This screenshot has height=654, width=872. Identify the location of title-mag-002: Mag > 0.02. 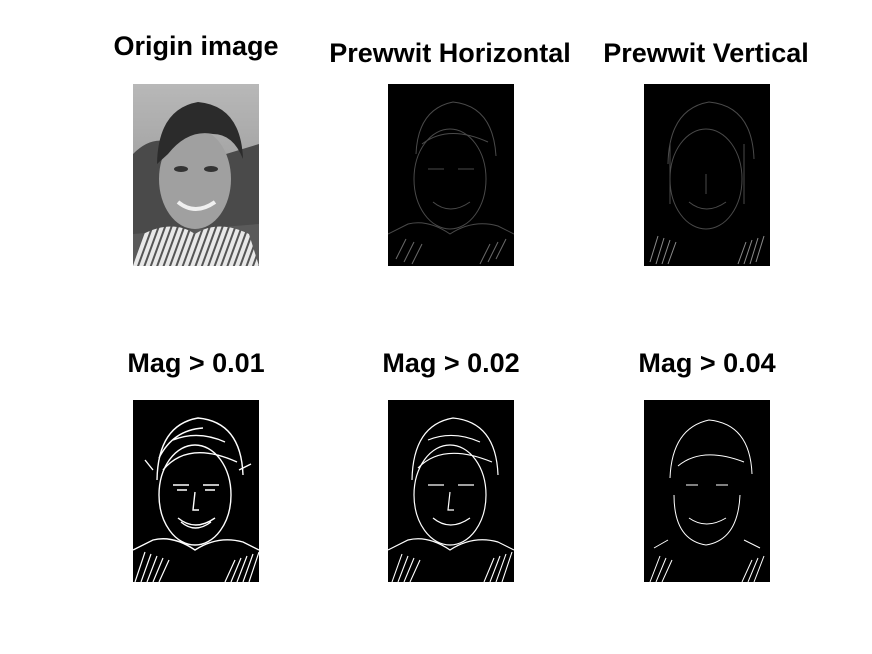
(451, 363).